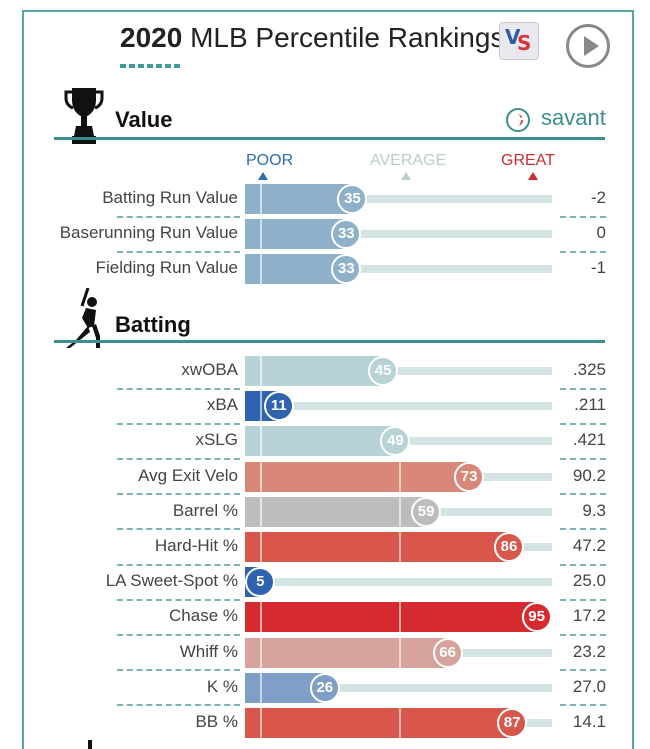 The image size is (650, 749). Describe the element at coordinates (588, 46) in the screenshot. I see `play-button` at that location.